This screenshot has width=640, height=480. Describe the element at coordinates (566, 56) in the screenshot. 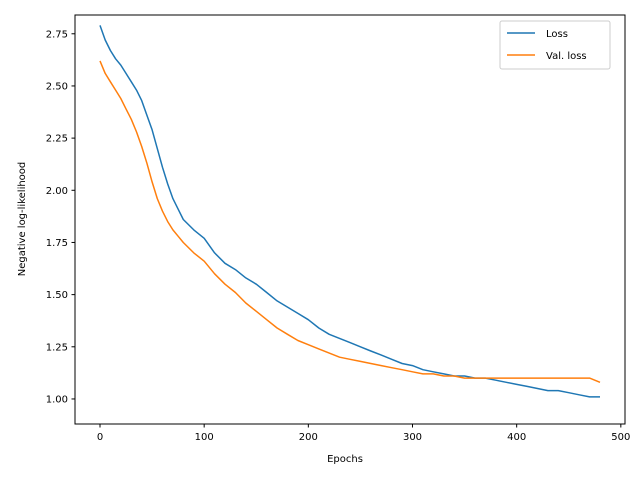

I see `legend-label-val-loss: Val. loss` at that location.